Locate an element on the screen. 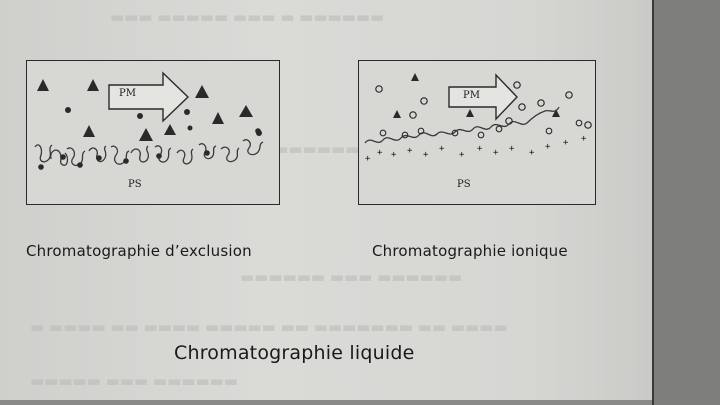  ion-exchange-resin is located at coordinates (462, 125).